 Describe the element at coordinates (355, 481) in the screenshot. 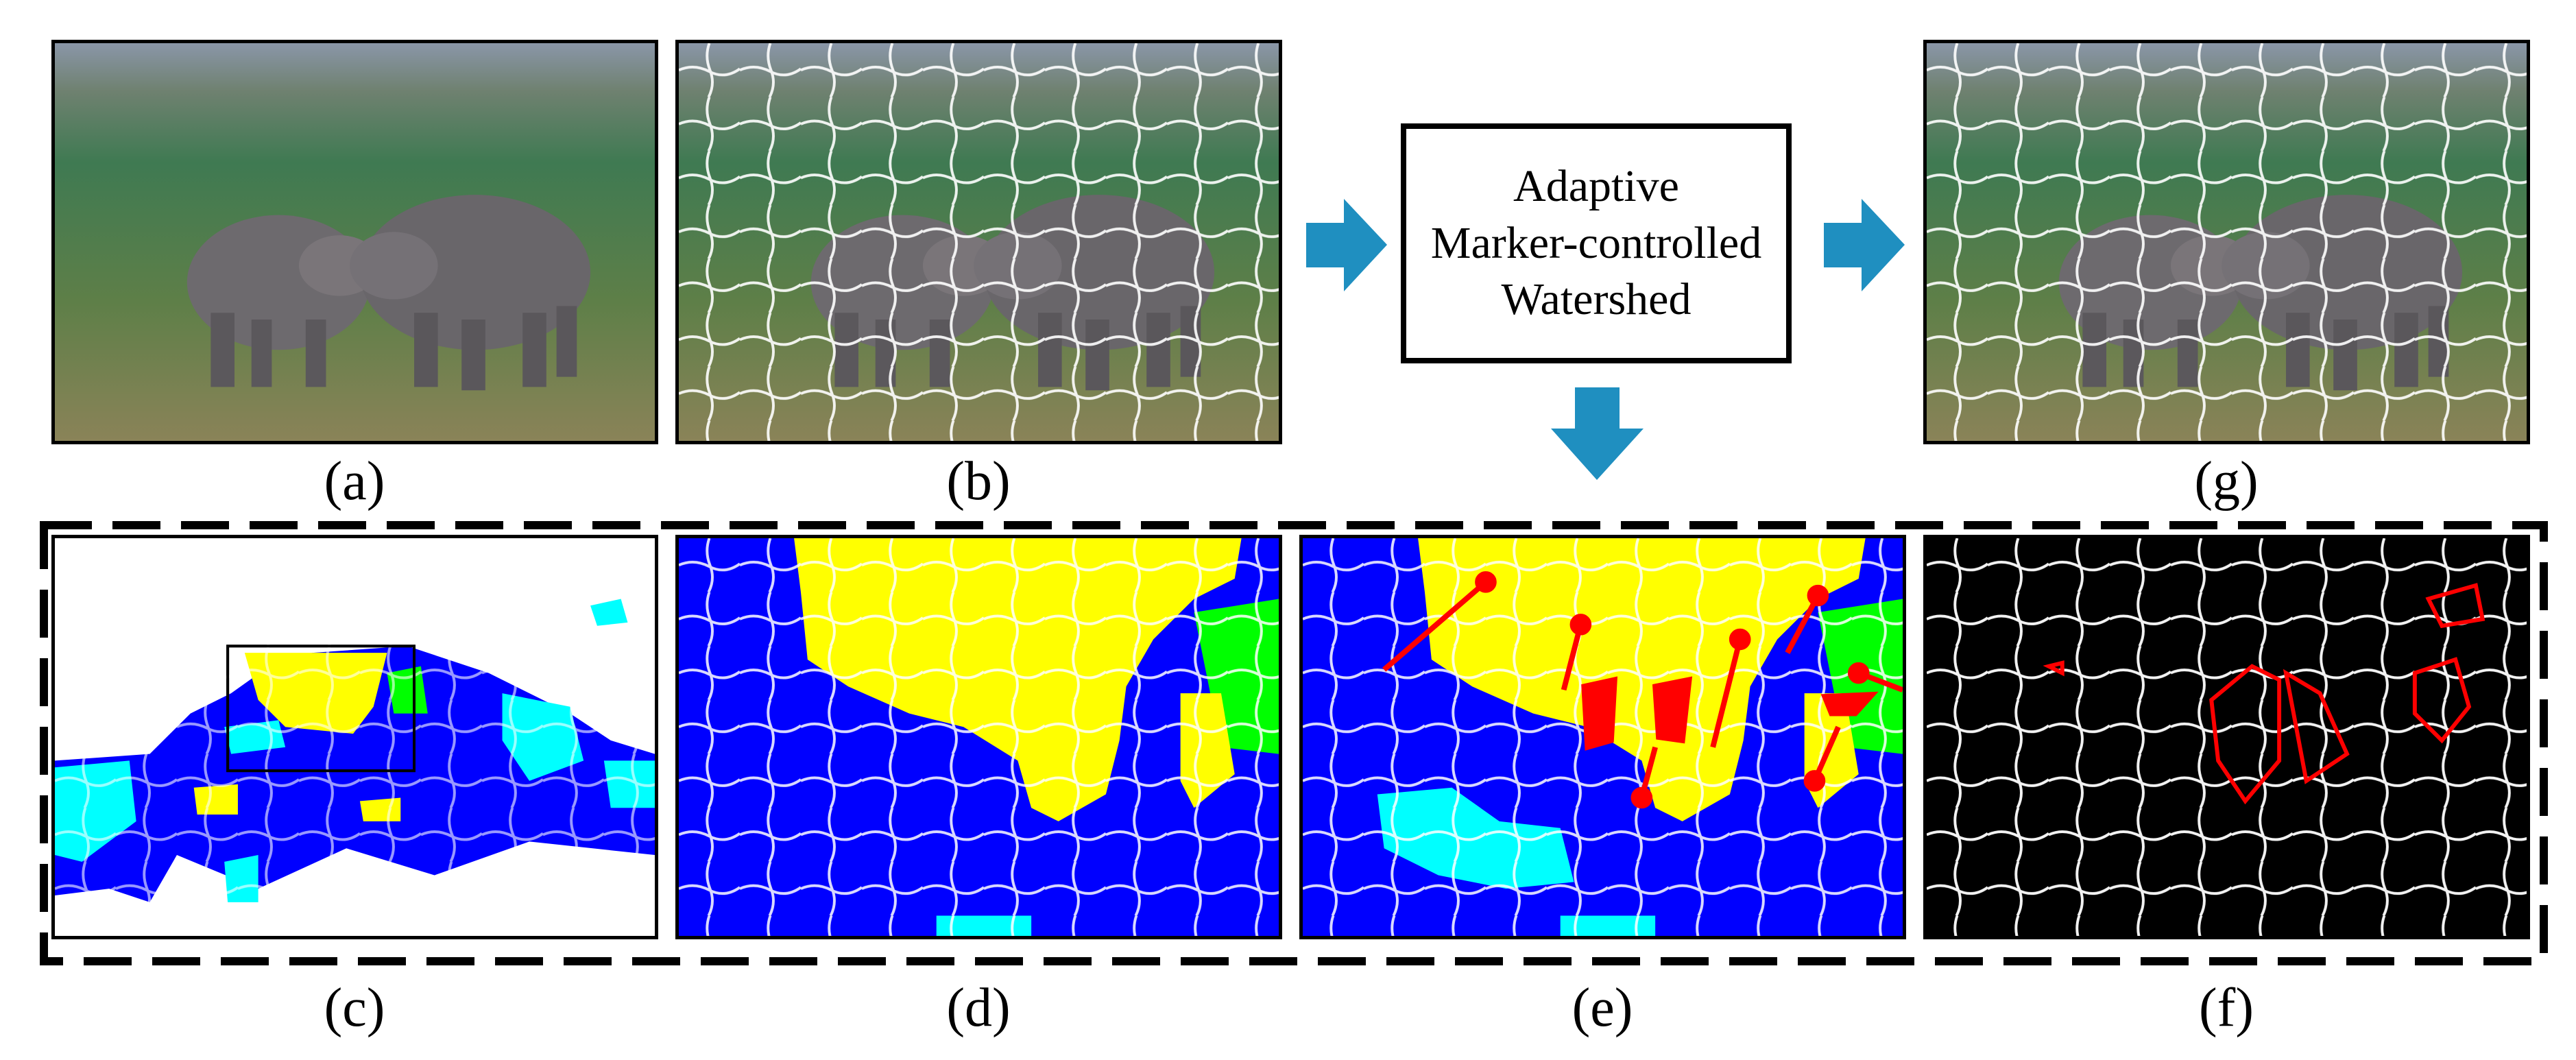

I see `caption-a: (a)` at that location.